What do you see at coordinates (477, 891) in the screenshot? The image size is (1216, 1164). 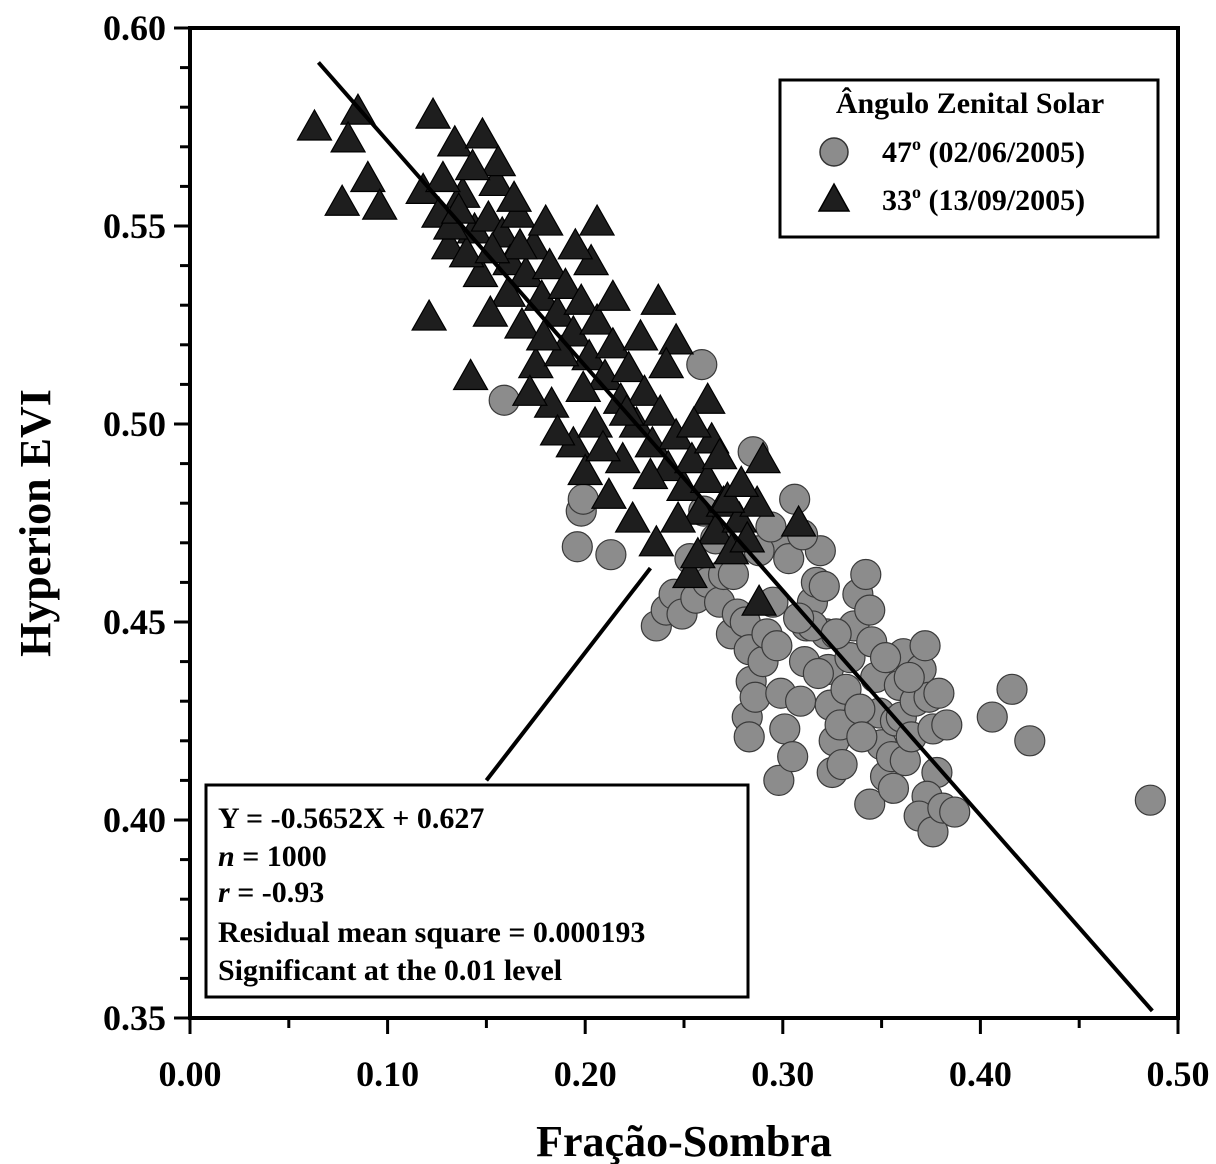 I see `stats-box` at bounding box center [477, 891].